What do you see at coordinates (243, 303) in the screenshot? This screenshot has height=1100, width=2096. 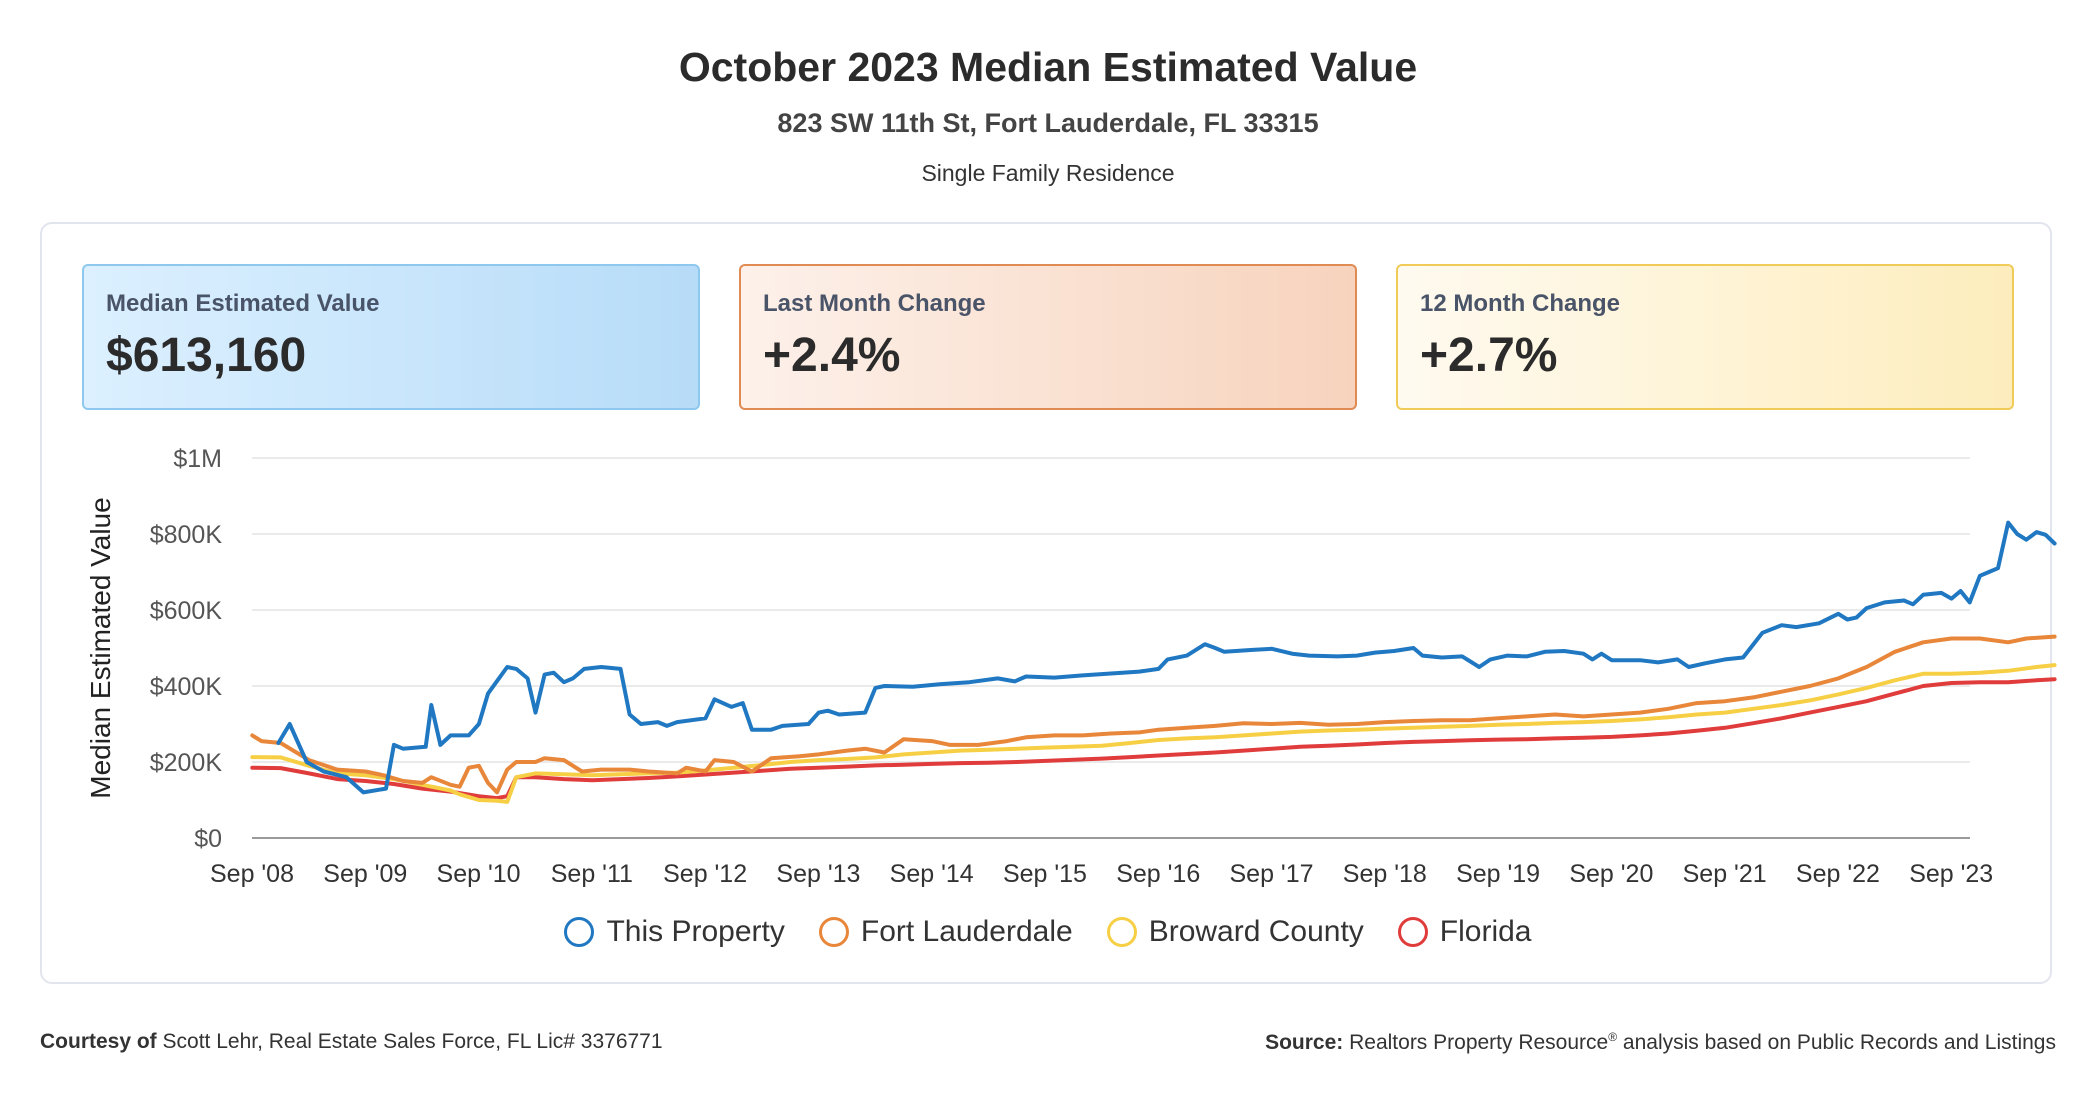 I see `median-value-label: Median Estimated Value` at bounding box center [243, 303].